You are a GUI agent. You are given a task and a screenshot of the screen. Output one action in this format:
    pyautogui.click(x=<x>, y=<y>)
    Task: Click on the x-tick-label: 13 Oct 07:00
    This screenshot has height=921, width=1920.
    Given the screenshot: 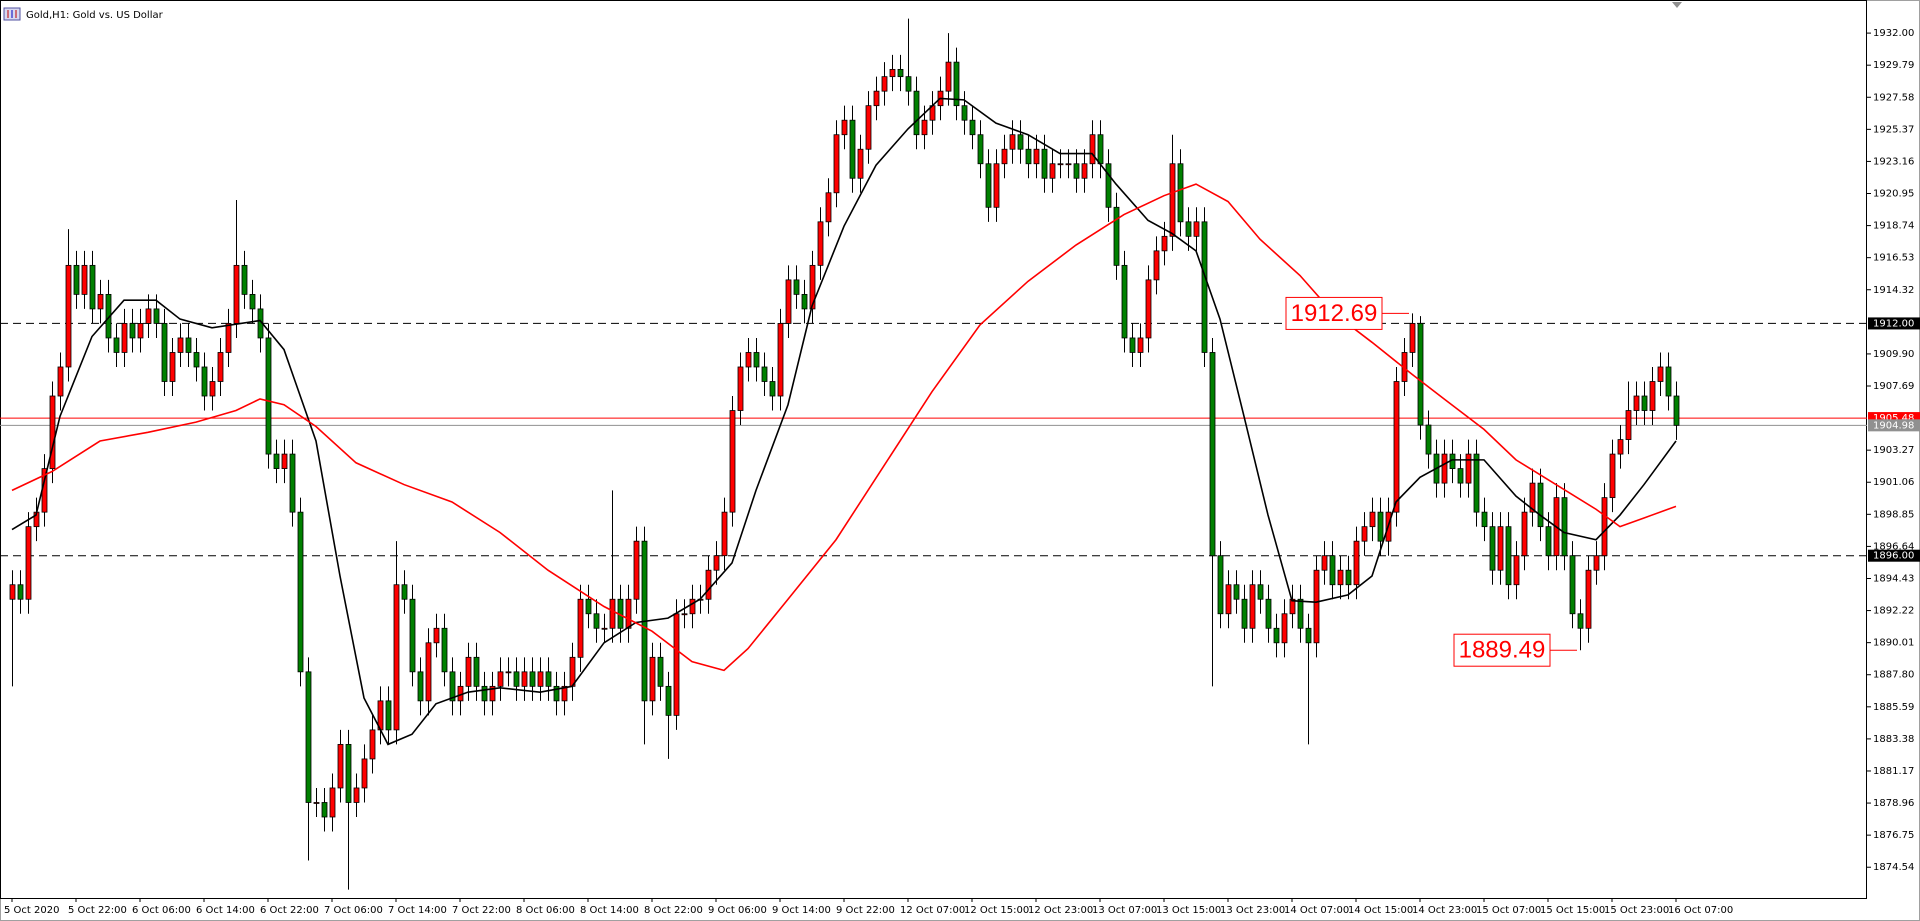 What is the action you would take?
    pyautogui.click(x=1124, y=910)
    